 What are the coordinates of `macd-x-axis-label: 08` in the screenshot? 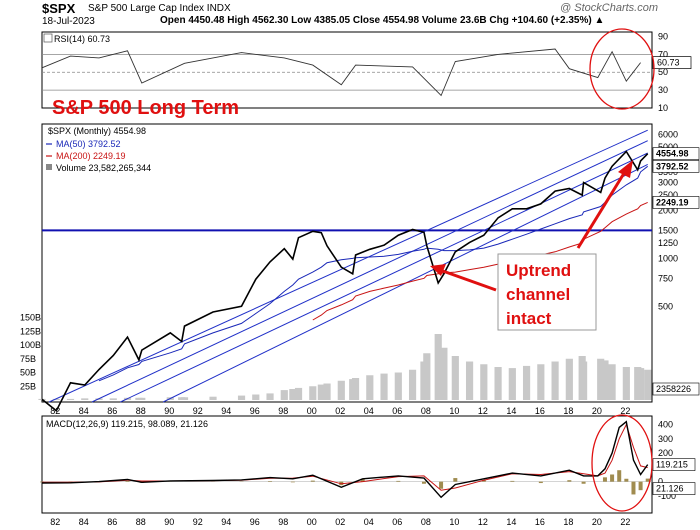 It's located at (426, 522).